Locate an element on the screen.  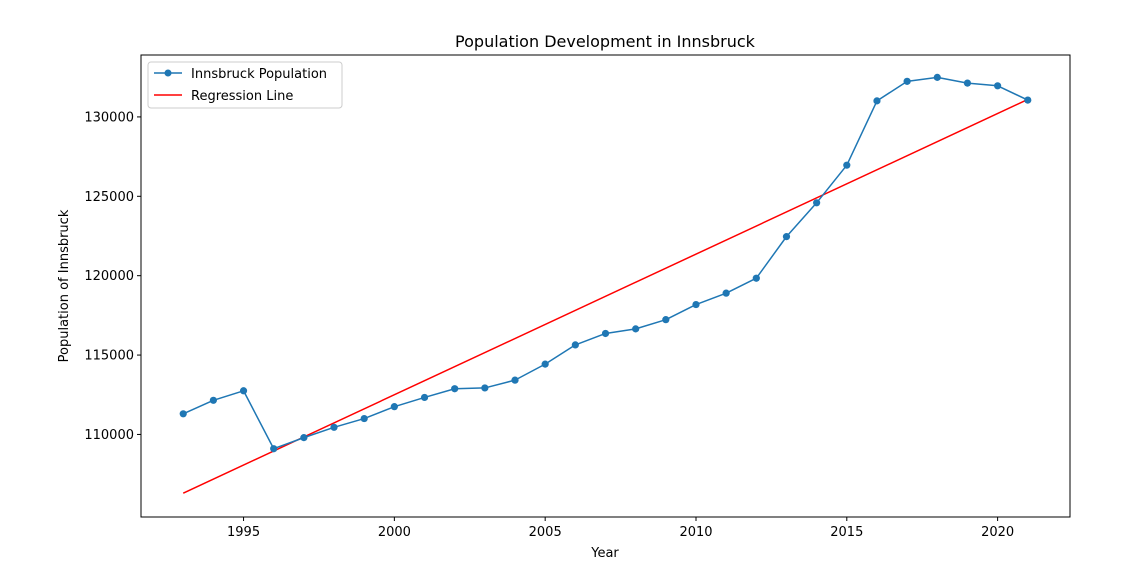
x-tick-label: 2000 is located at coordinates (394, 532).